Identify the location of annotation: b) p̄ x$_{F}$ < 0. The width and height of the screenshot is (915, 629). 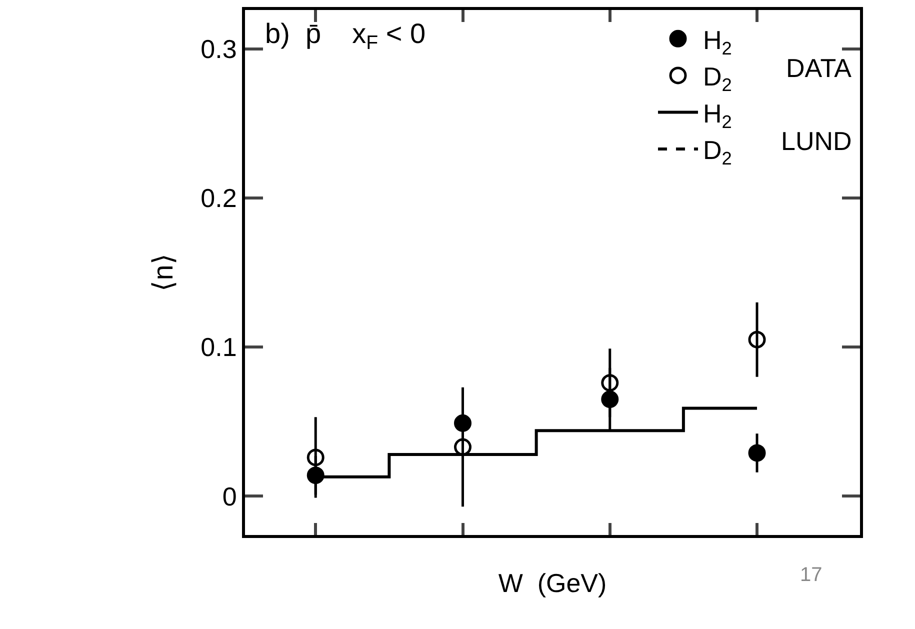
(345, 36).